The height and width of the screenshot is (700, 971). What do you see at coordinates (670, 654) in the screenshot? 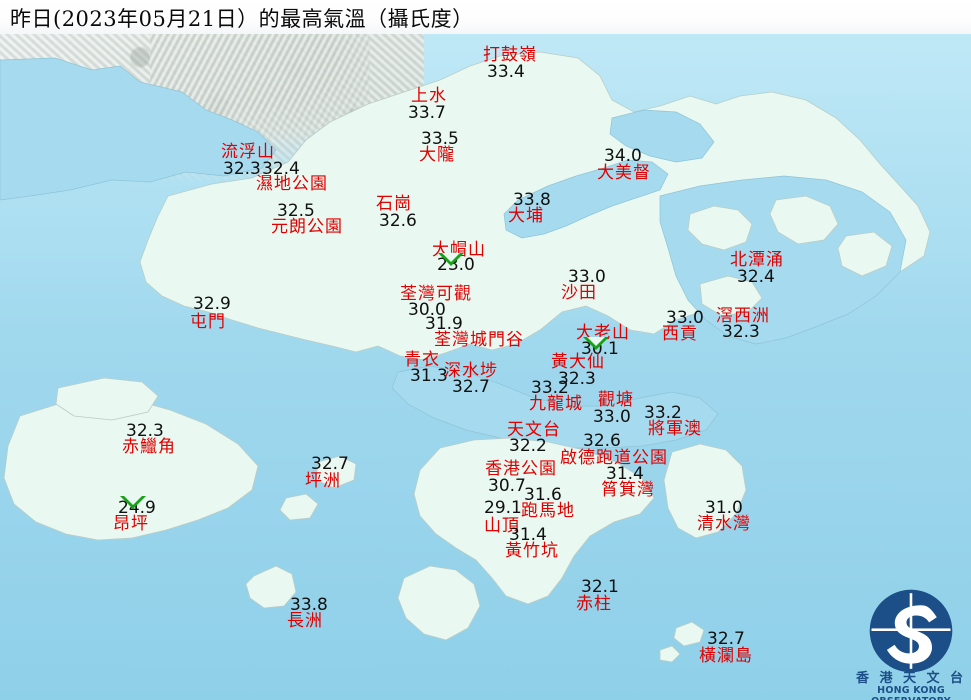
I see `southern-islet` at bounding box center [670, 654].